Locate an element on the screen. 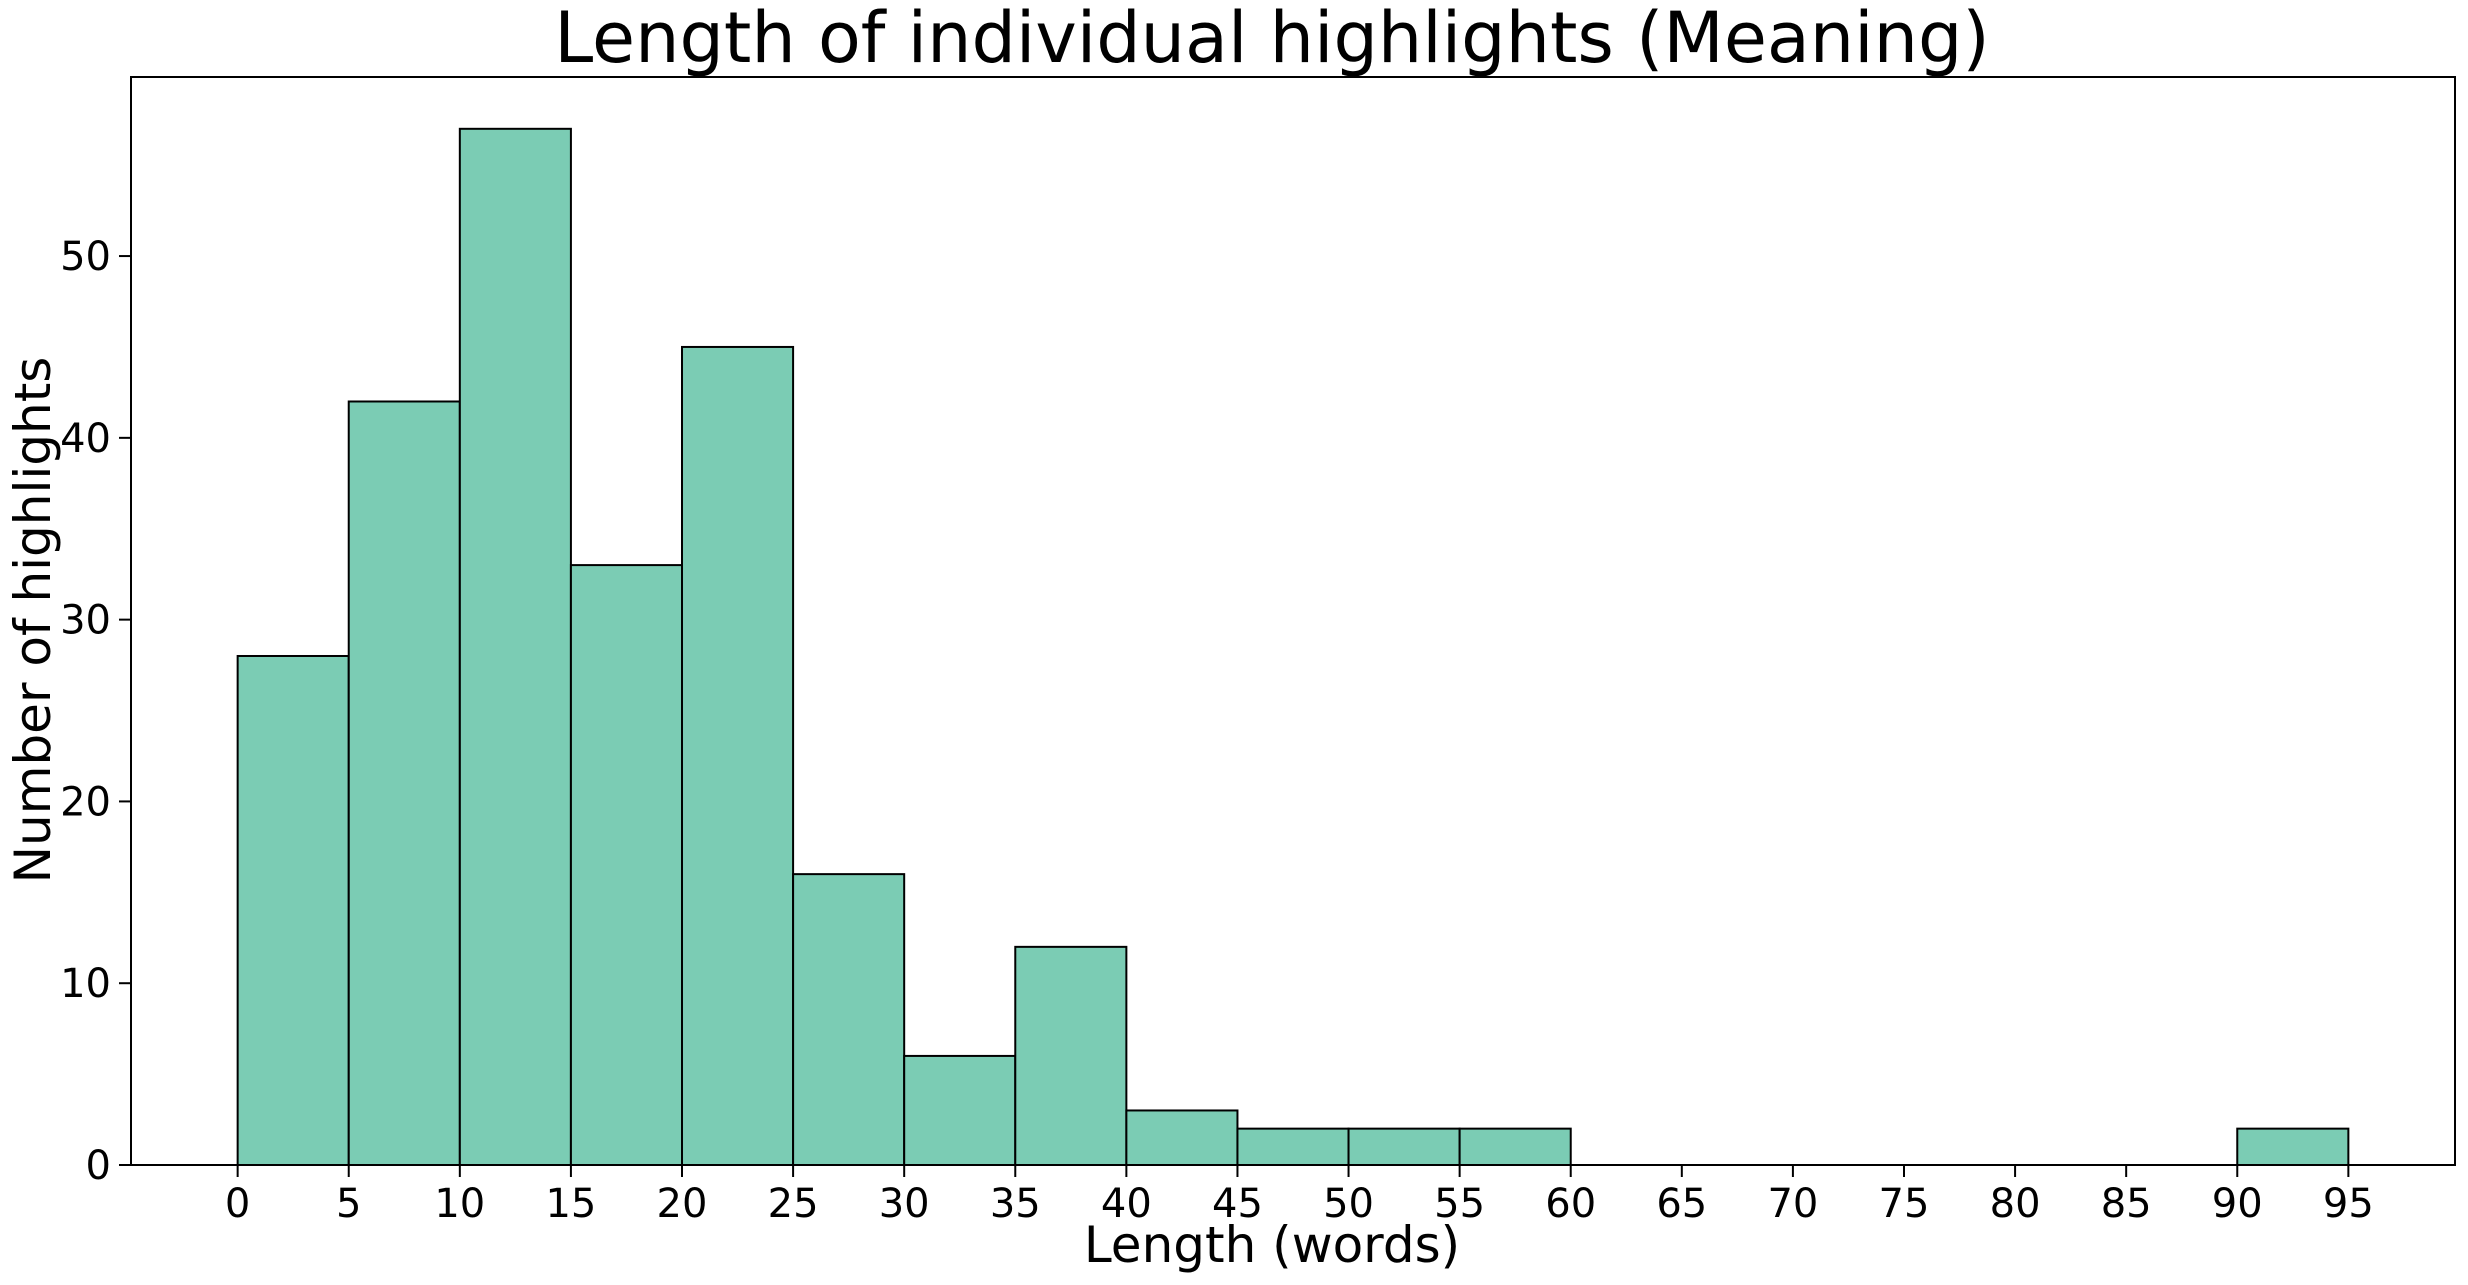  y-axis-label: Number of highlights is located at coordinates (33, 620).